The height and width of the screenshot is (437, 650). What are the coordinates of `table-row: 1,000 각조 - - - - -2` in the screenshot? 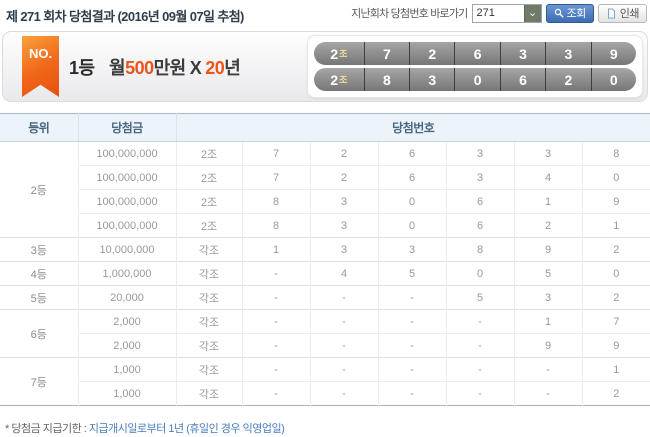 It's located at (325, 393).